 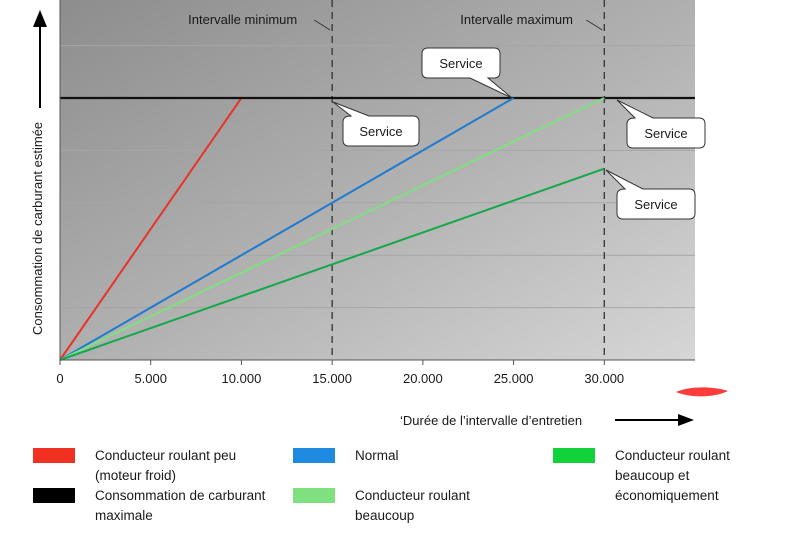 I want to click on service-callout-0: Service, so click(x=376, y=124).